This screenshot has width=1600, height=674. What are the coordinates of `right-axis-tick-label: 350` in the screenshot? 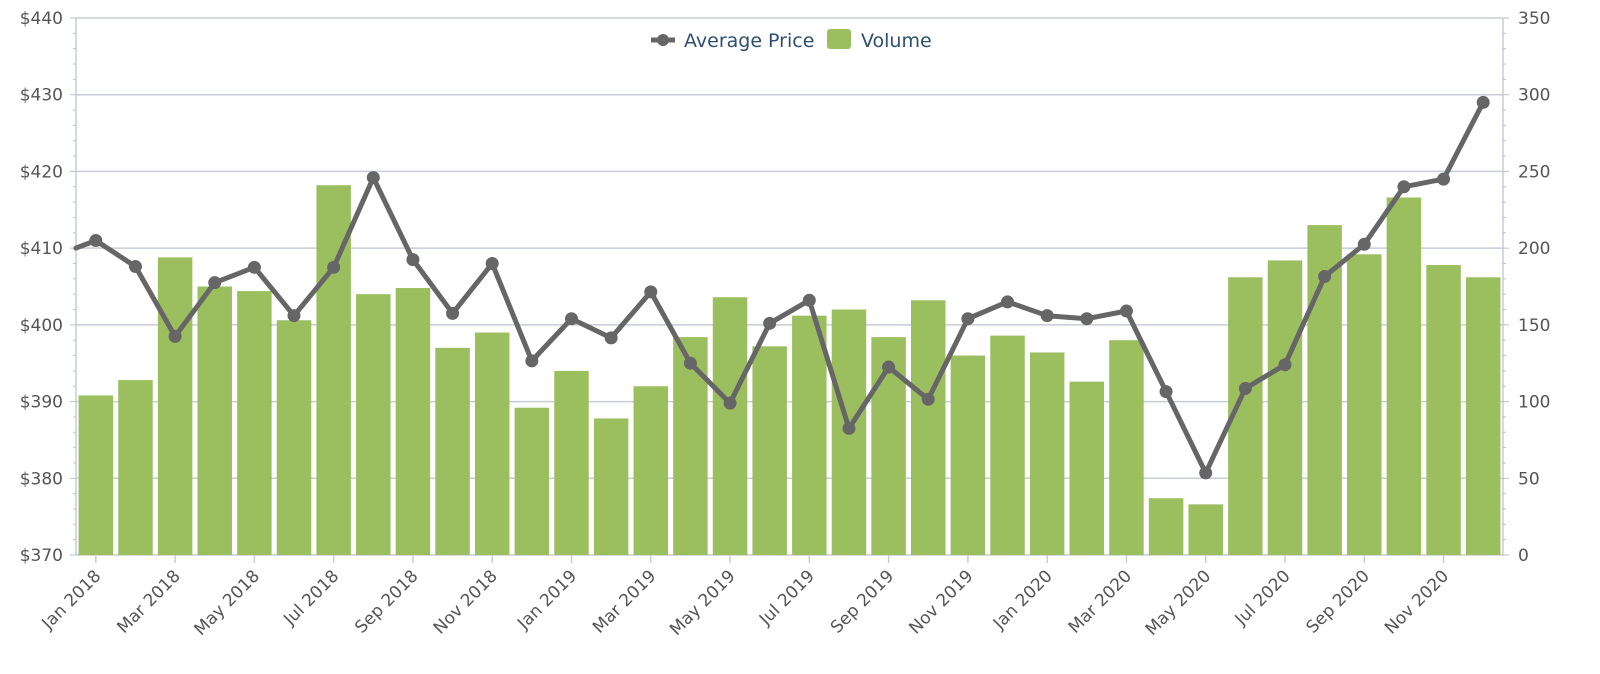 It's located at (1534, 19).